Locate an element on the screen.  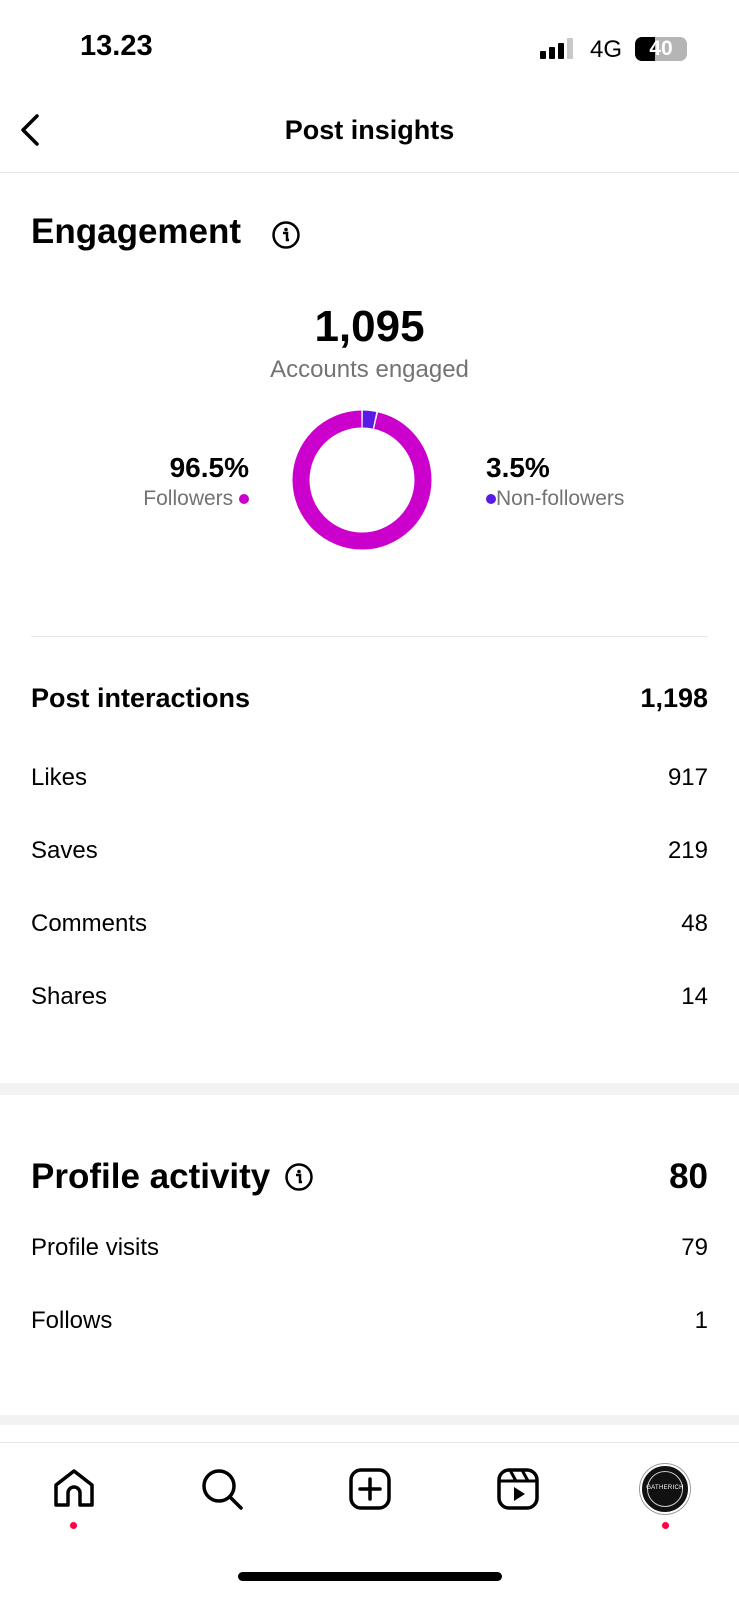
metric-label: Likes is located at coordinates (59, 777).